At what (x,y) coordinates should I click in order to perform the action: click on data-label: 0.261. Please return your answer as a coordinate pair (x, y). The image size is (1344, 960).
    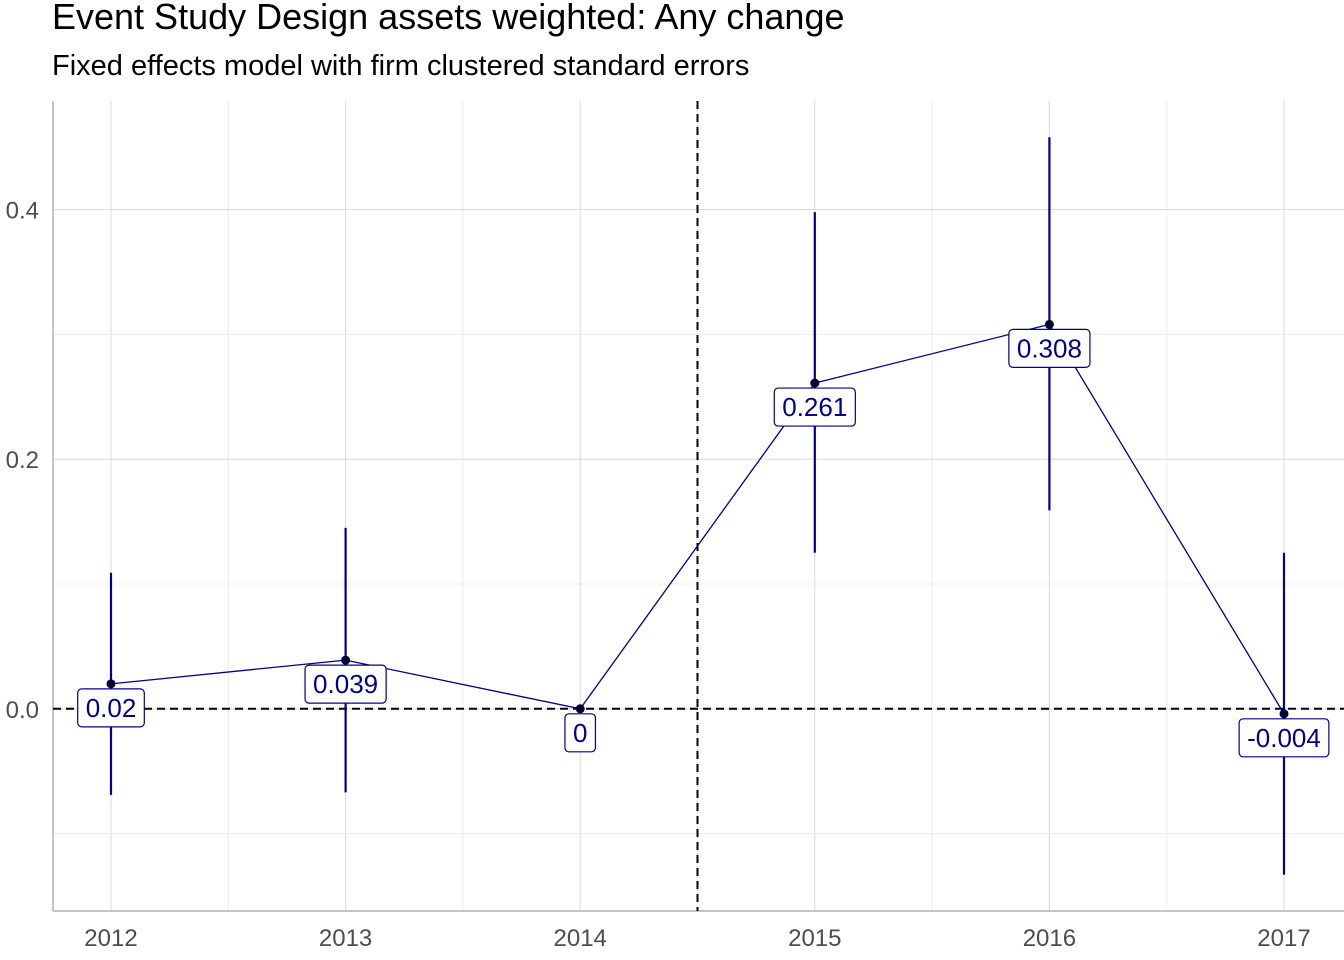
    Looking at the image, I should click on (814, 407).